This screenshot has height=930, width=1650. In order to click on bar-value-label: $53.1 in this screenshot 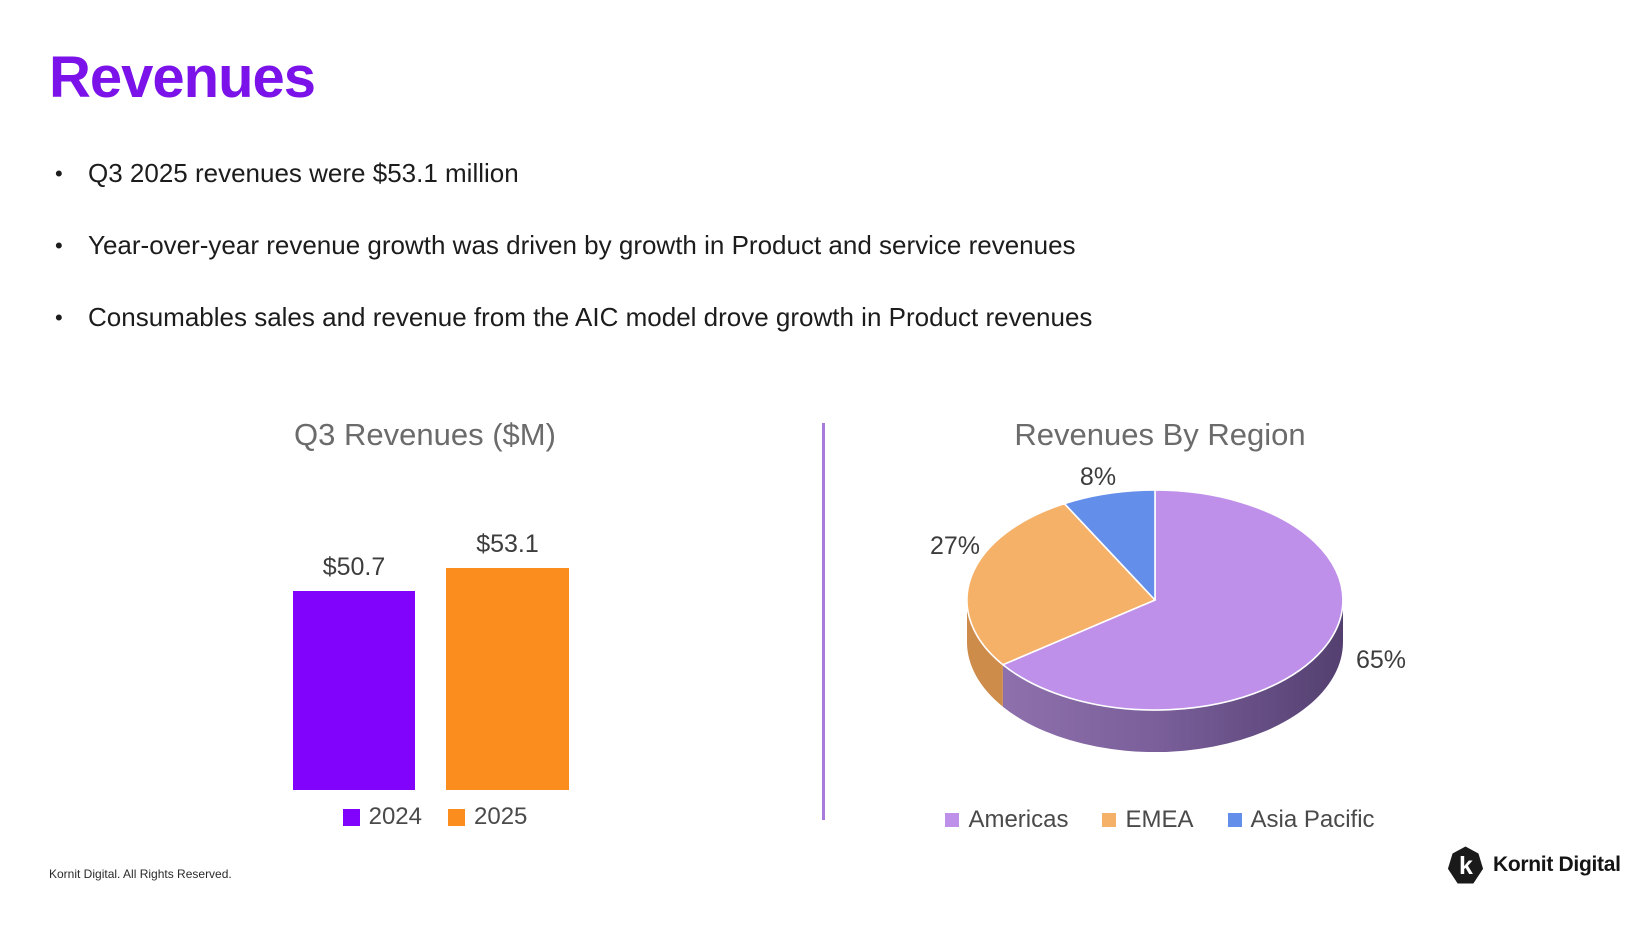, I will do `click(507, 544)`.